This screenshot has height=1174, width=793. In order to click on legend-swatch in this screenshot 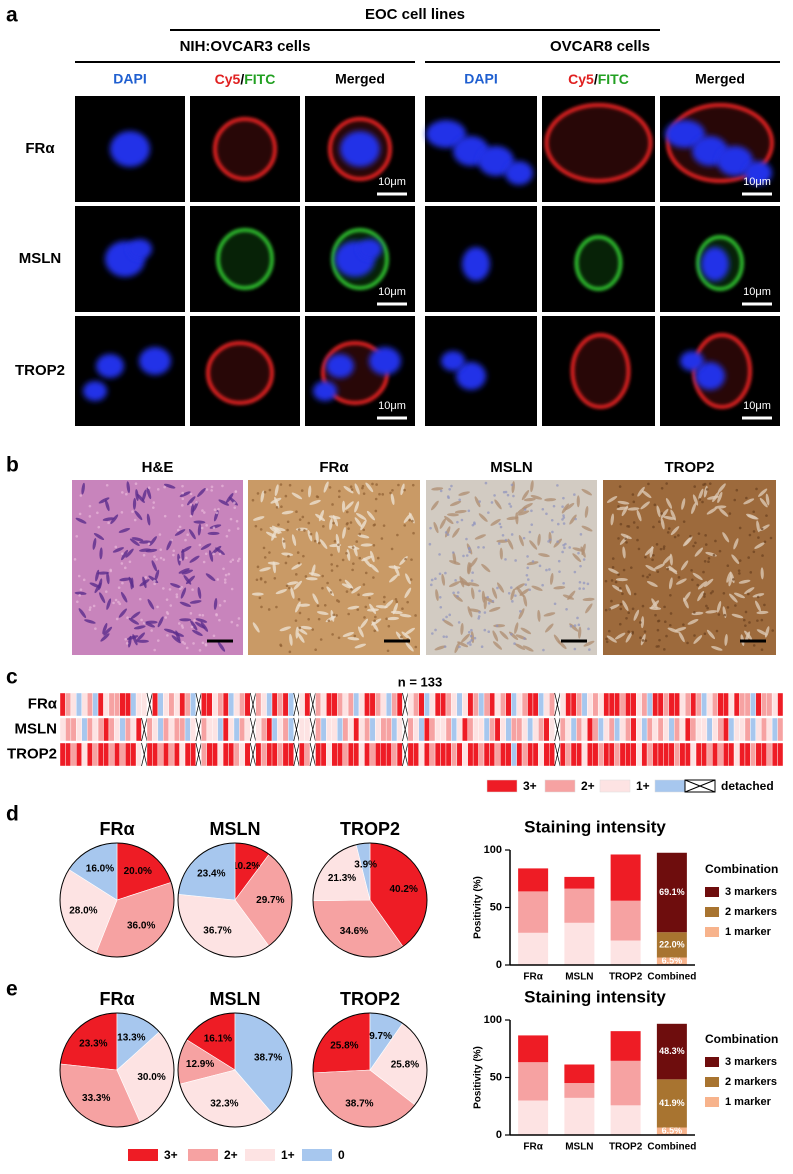, I will do `click(712, 892)`.